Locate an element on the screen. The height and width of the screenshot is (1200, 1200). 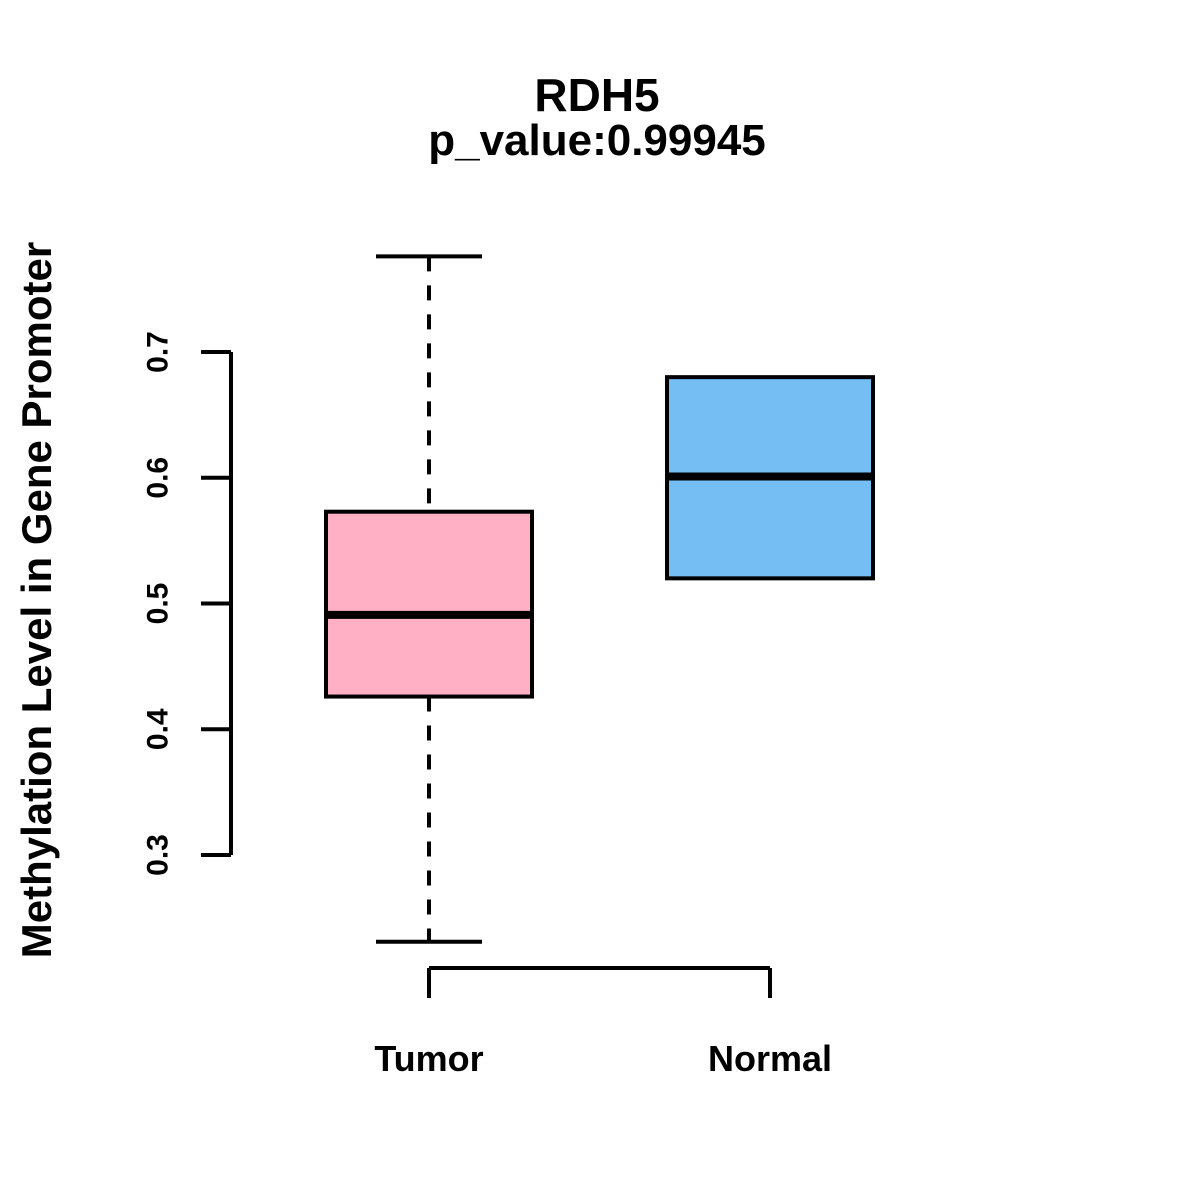
y-tick-label: 0.7 is located at coordinates (158, 352).